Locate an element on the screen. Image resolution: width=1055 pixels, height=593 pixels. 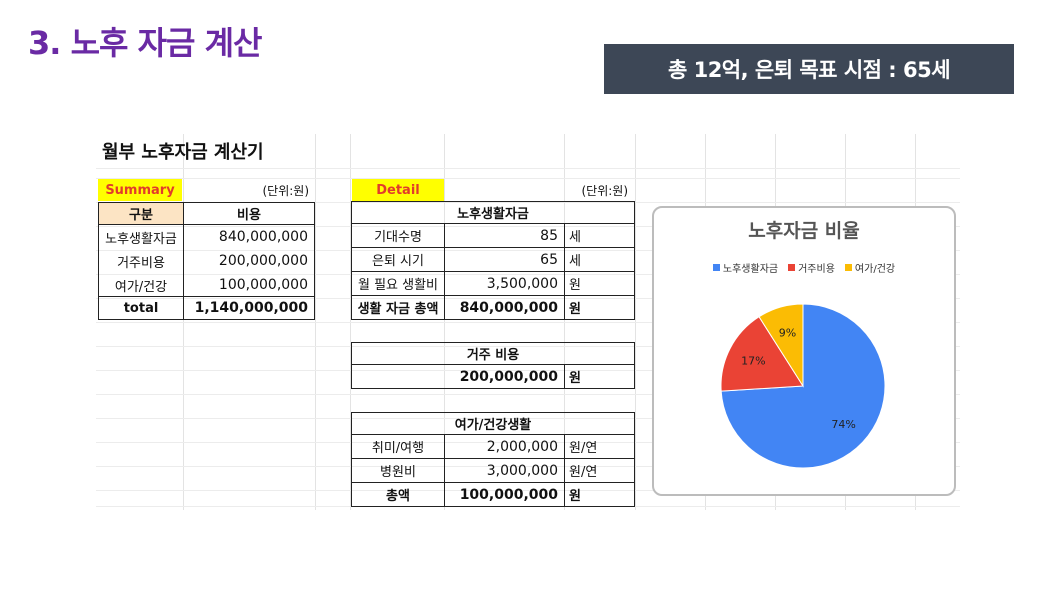
leisure-header: 여가/건강생활 is located at coordinates (493, 423).